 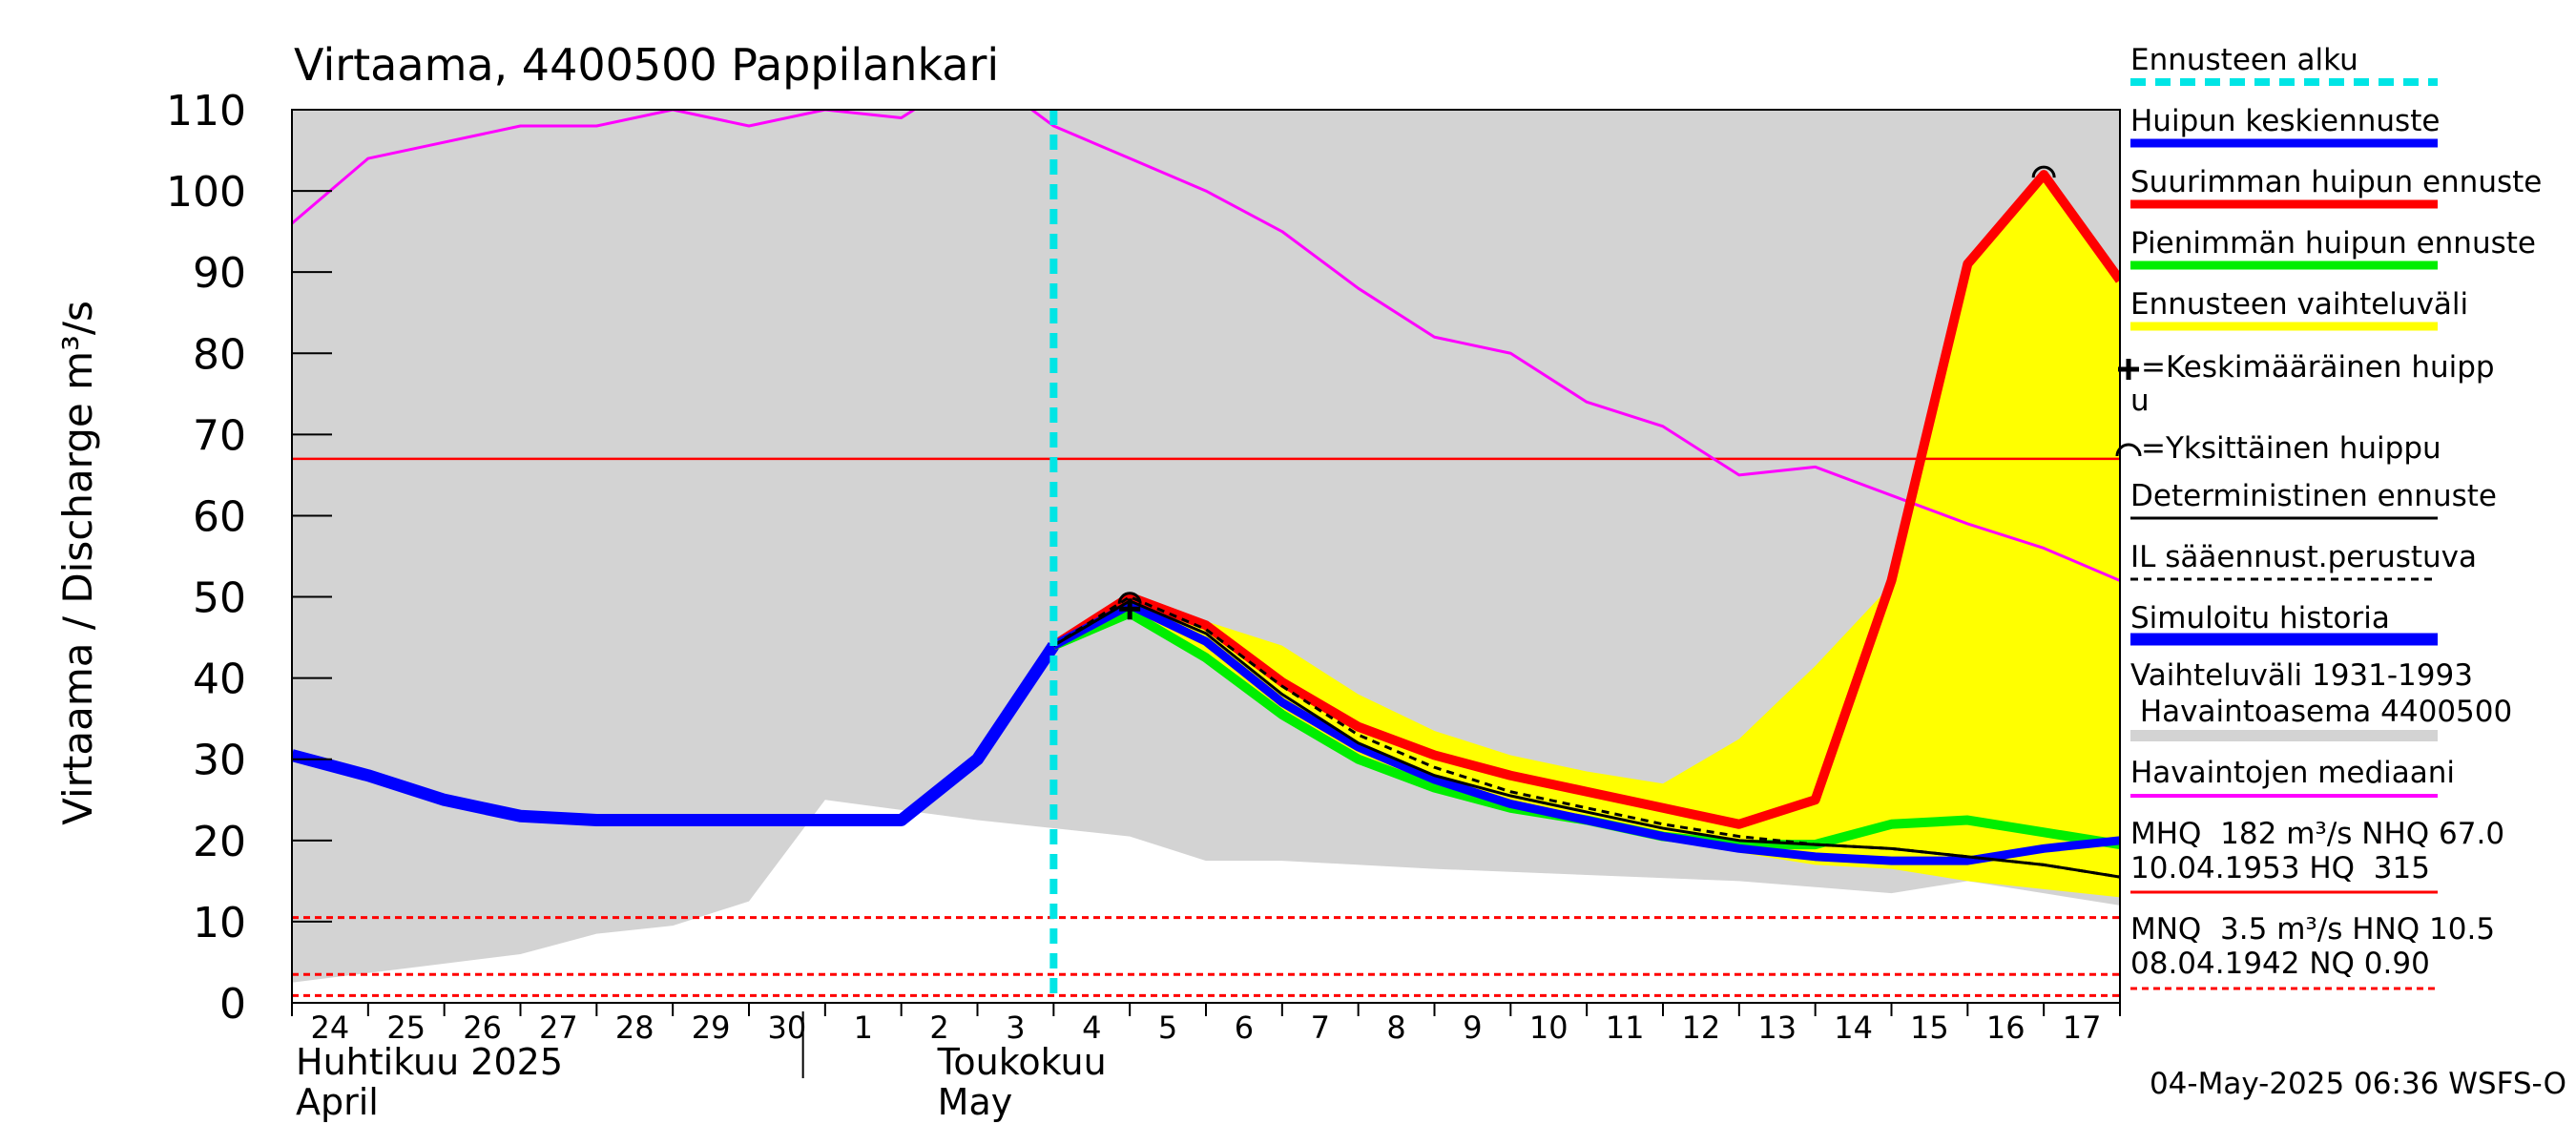 What do you see at coordinates (675, 734) in the screenshot?
I see `series-line-simuloitu-historia` at bounding box center [675, 734].